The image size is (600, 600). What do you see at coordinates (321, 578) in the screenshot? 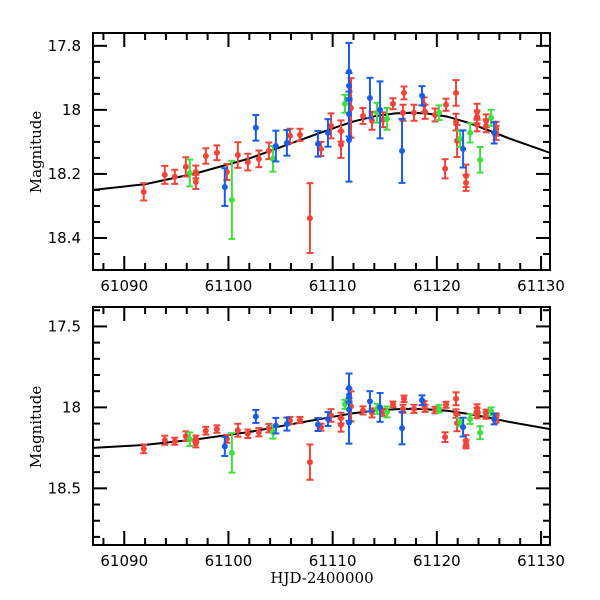
I see `bottom-xlabel: HJD-2400000` at bounding box center [321, 578].